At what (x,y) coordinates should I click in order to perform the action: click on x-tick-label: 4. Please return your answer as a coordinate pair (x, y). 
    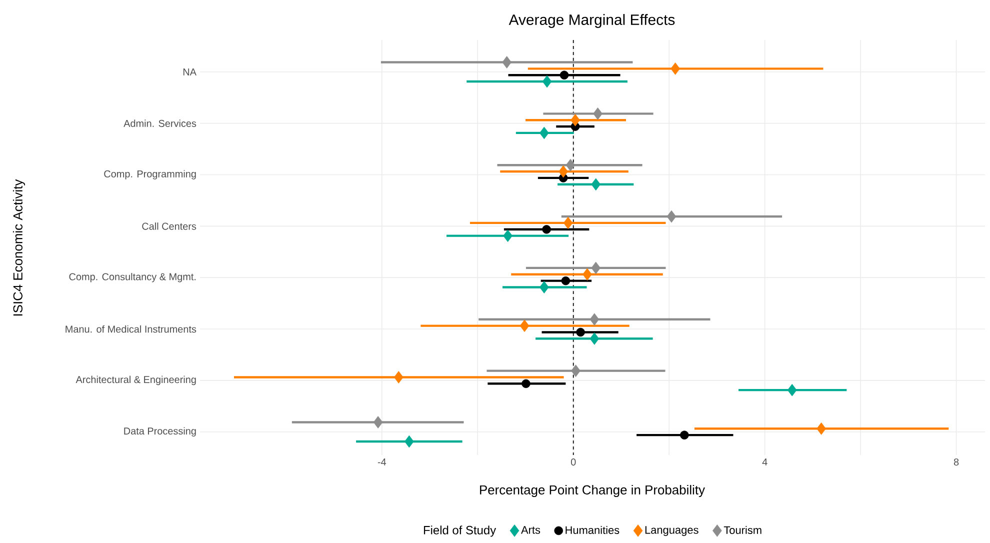
    Looking at the image, I should click on (765, 462).